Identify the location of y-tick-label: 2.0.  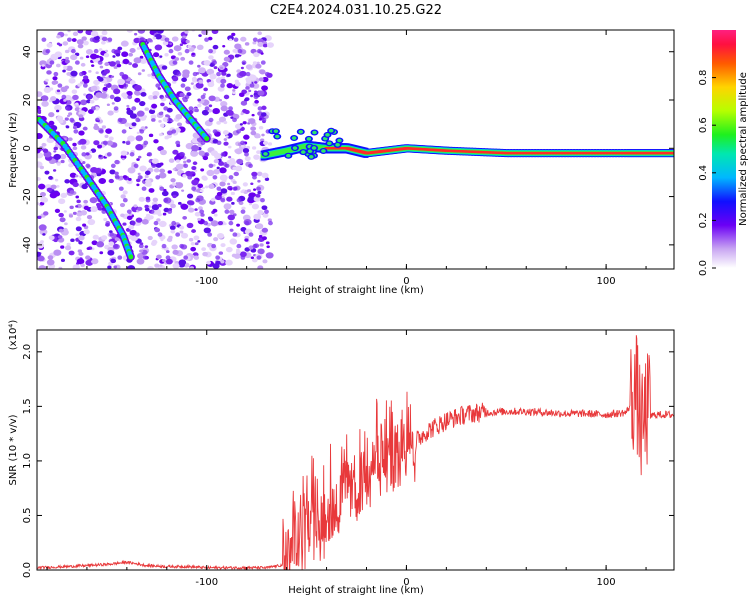
(27, 352).